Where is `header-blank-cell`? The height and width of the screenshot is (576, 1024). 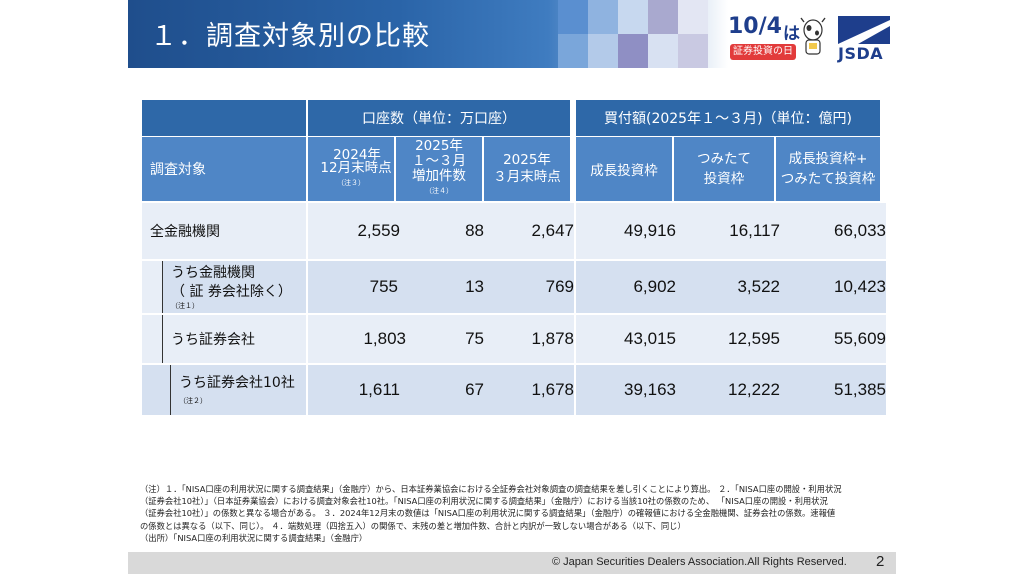 header-blank-cell is located at coordinates (224, 118).